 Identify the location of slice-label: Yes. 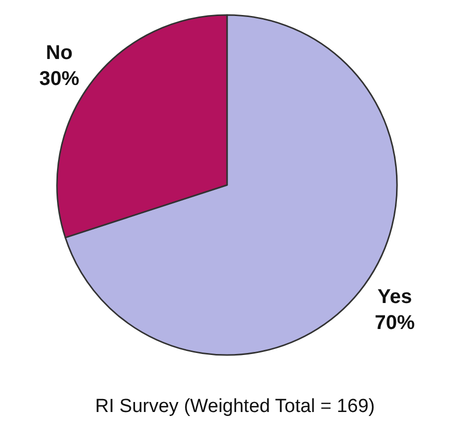
(395, 297).